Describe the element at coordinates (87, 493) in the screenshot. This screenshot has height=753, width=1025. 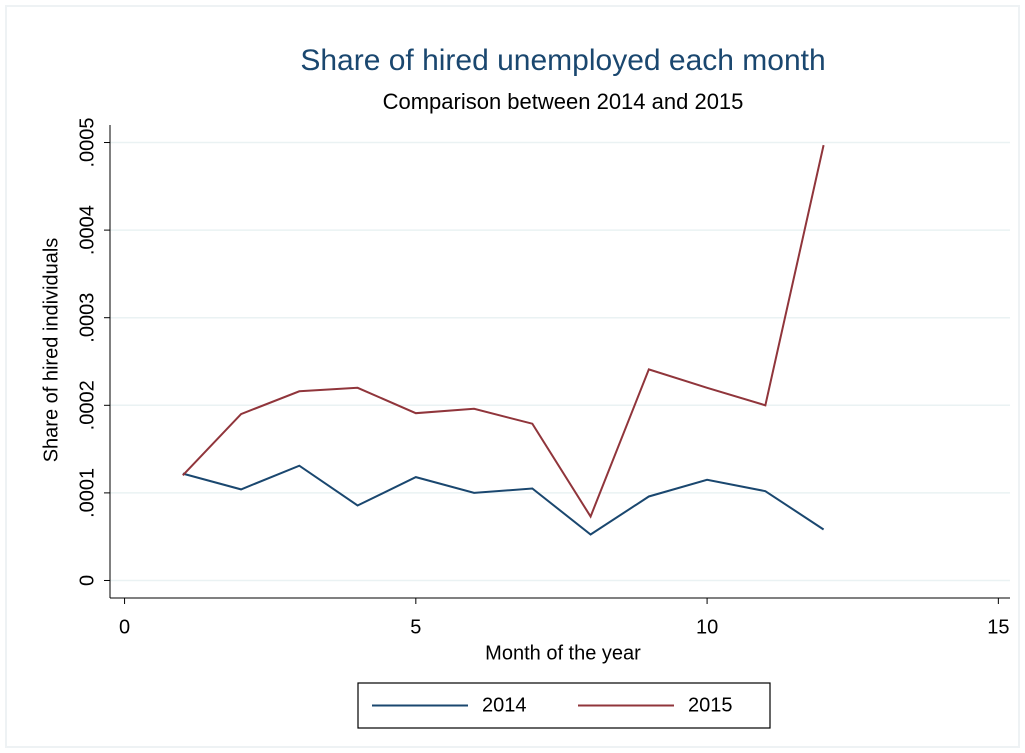
I see `y-tick-label: .0001` at that location.